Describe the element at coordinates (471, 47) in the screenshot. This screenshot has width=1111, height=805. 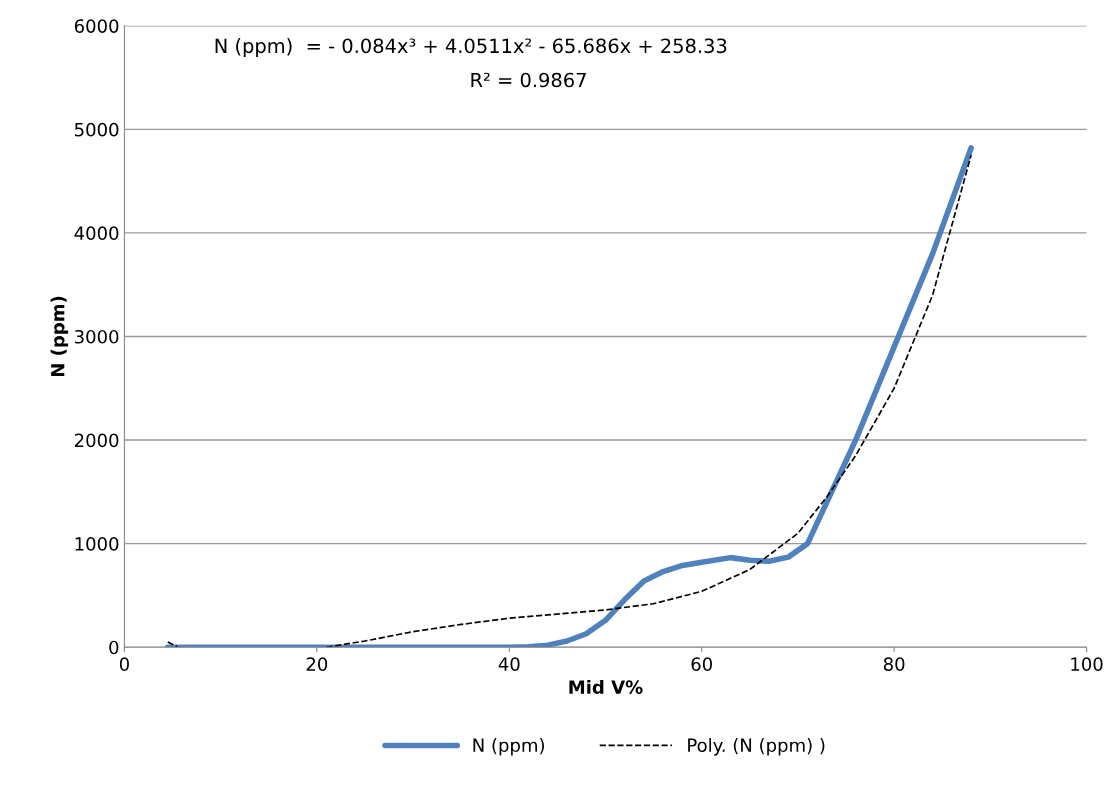
I see `annotation: N (ppm) = - 0.084x³ + 4.0511x² - 65.686x + 258.33` at that location.